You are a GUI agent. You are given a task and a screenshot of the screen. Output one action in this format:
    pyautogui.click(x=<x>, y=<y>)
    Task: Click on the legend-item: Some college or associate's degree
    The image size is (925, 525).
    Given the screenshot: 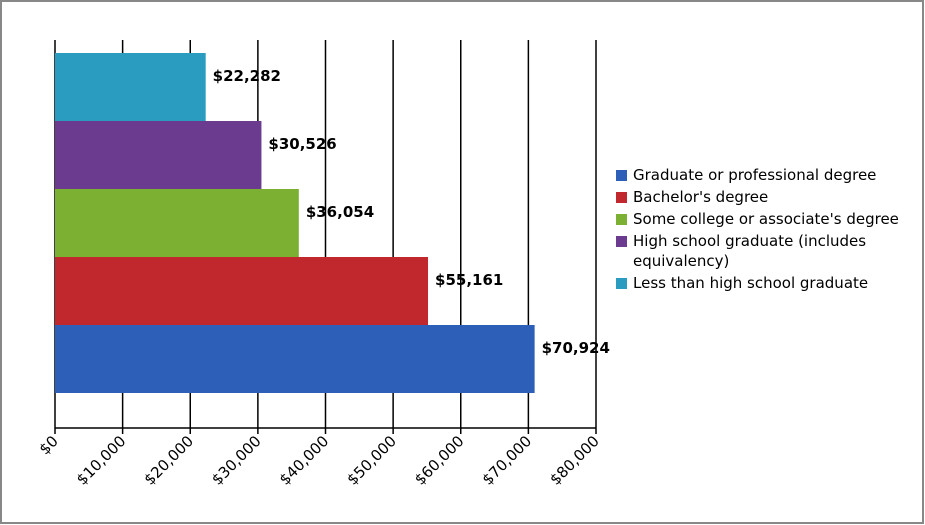 What is the action you would take?
    pyautogui.click(x=766, y=219)
    